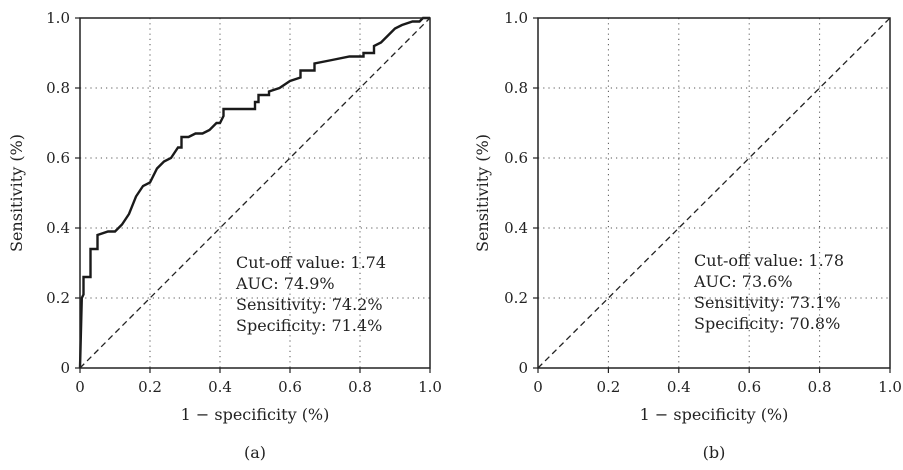  I want to click on panel-label: (b), so click(714, 452).